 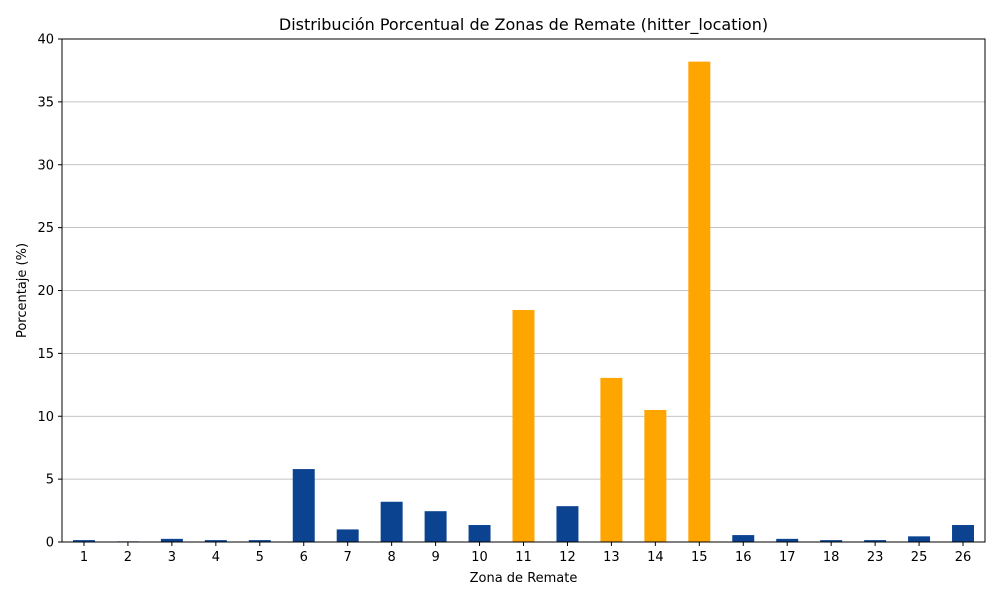 What do you see at coordinates (45, 417) in the screenshot?
I see `y-tick-label: 10` at bounding box center [45, 417].